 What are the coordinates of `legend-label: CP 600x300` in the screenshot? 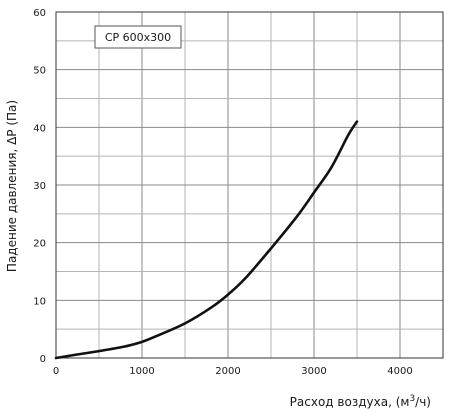 It's located at (138, 37).